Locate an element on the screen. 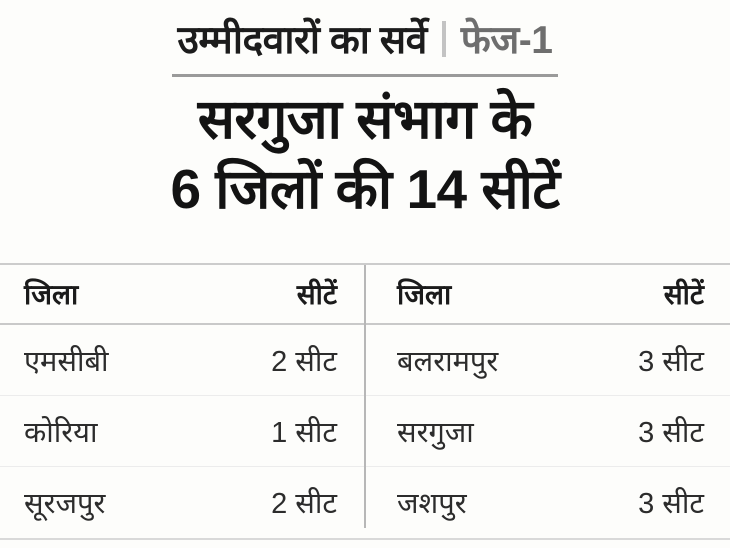  kicker-wrap: उम्मीदवारों का सर्वे फेज-1 is located at coordinates (365, 38).